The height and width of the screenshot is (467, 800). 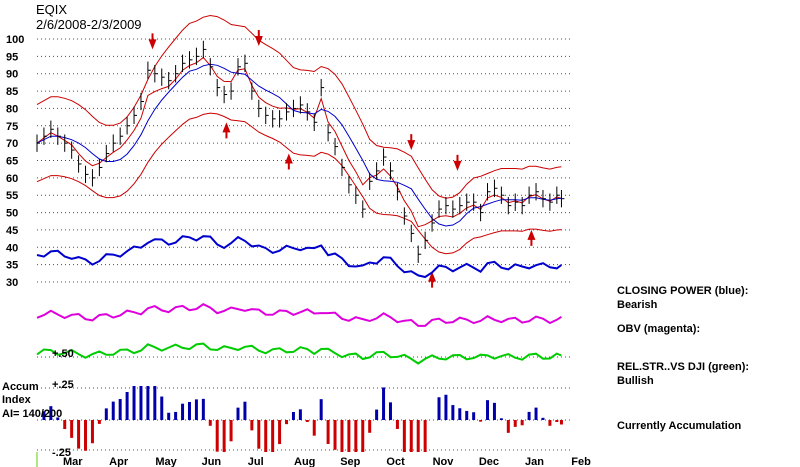 I want to click on y-axis-ticks: 100 95 90 85 80 75 70 65 60 55 50 45 40 35 30, so click(x=15, y=161).